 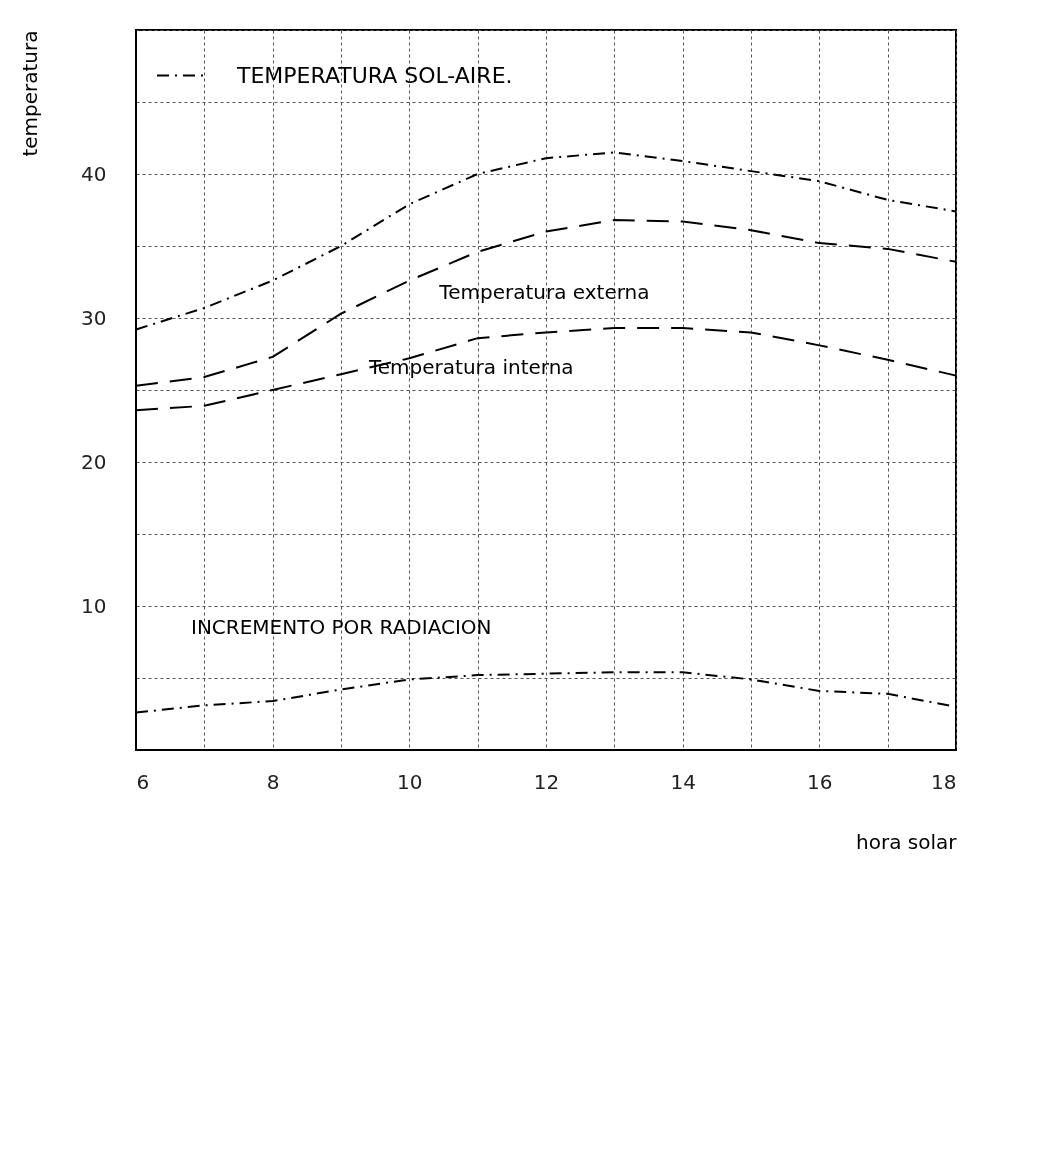 I want to click on y-tick-label: 30, so click(x=94, y=317).